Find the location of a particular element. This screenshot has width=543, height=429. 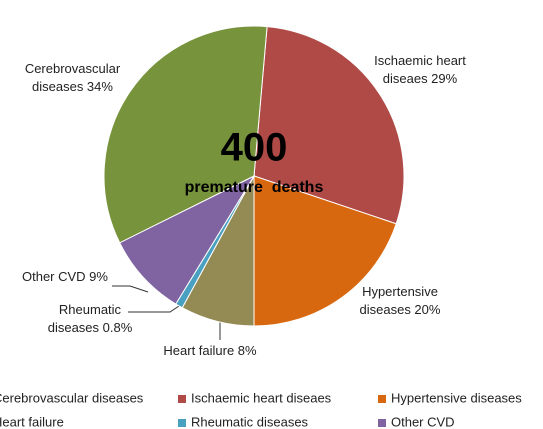

center-label: premature deaths is located at coordinates (254, 187).